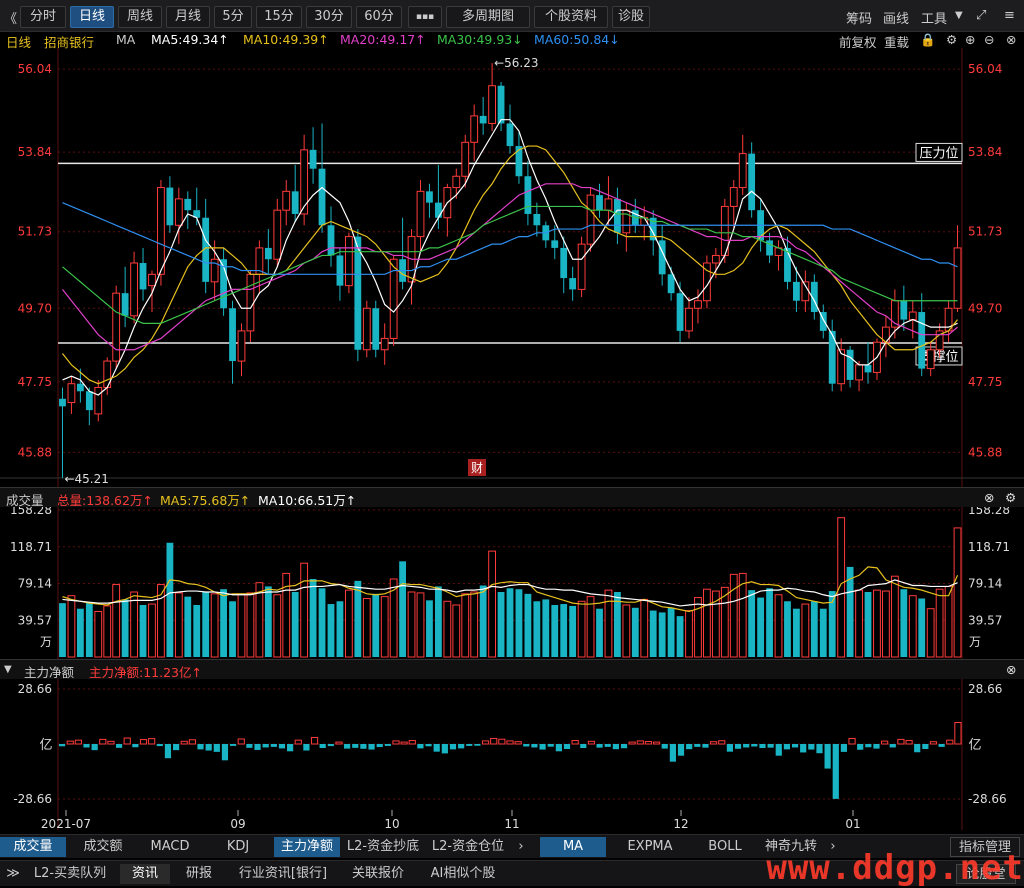 This screenshot has height=888, width=1024. What do you see at coordinates (985, 584) in the screenshot?
I see `volume-tick-label-right: 79.14` at bounding box center [985, 584].